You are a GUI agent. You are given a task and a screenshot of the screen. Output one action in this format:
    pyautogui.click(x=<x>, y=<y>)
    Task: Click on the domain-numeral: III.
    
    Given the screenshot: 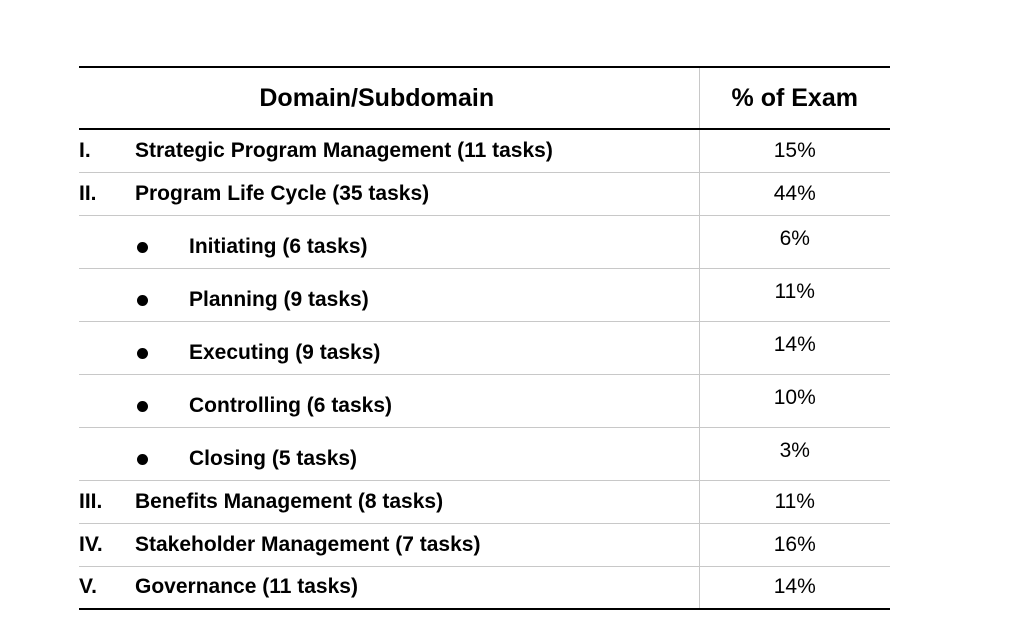 What is the action you would take?
    pyautogui.click(x=91, y=501)
    